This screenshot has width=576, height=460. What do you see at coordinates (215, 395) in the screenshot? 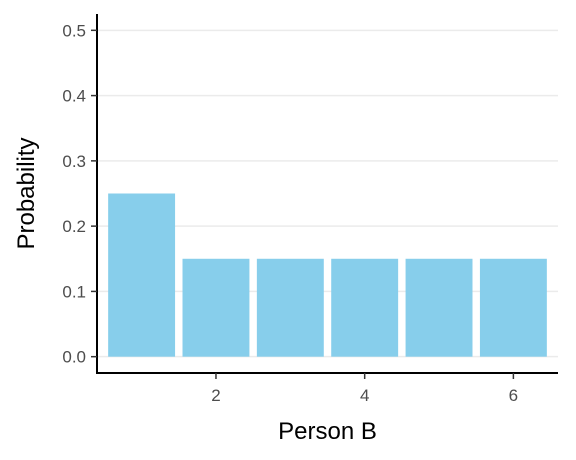
I see `x-tick-label: 2` at bounding box center [215, 395].